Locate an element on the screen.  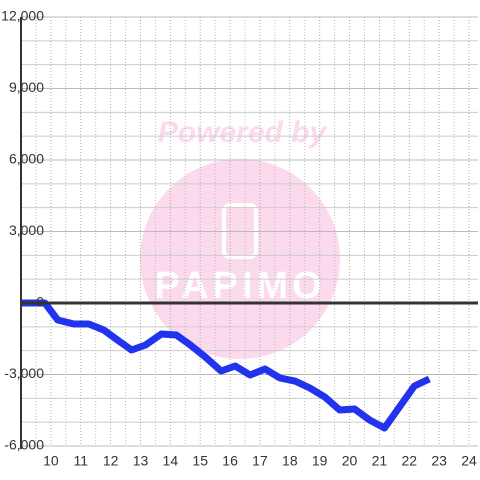
y-tick-label: 9,000 is located at coordinates (26, 87).